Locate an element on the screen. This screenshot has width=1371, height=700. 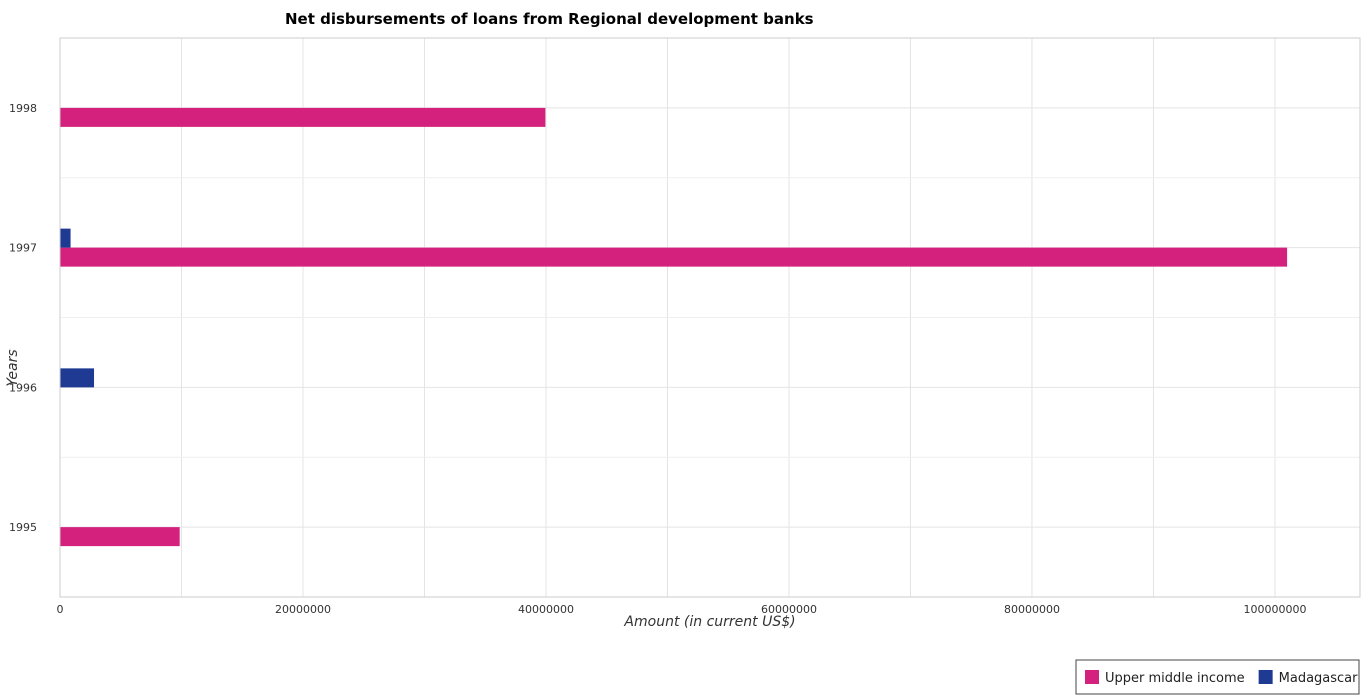
y-tick-label: 1998 is located at coordinates (23, 108).